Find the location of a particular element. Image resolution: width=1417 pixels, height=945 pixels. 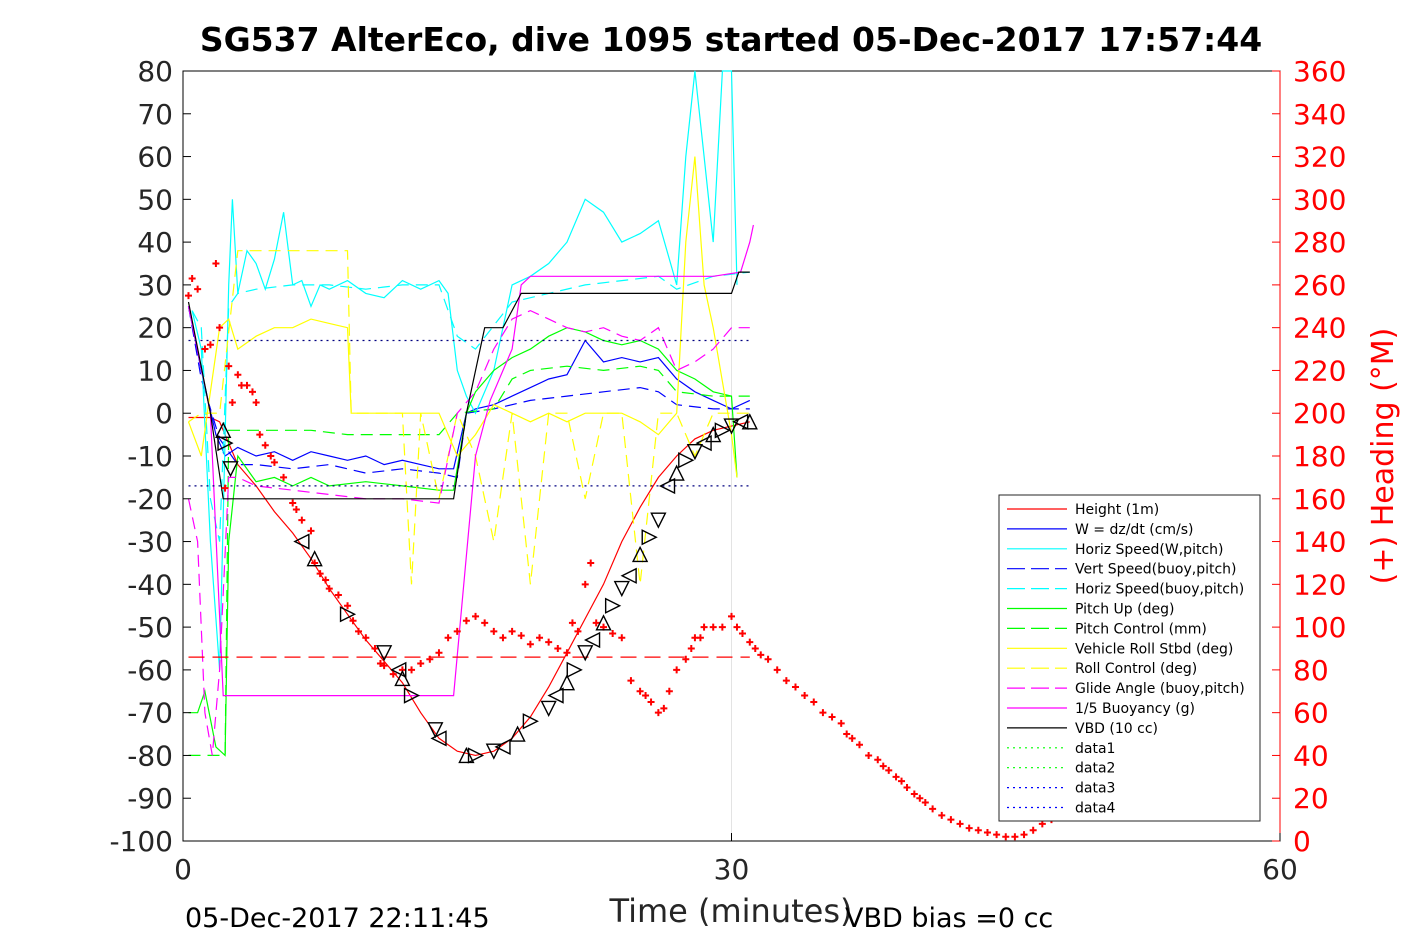

y-right-tick-label: 20 is located at coordinates (1311, 798).